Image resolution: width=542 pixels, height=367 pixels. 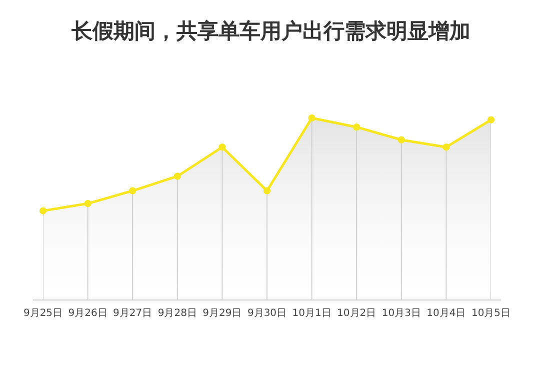 I want to click on x-tick-label: 9月25日, so click(x=43, y=313).